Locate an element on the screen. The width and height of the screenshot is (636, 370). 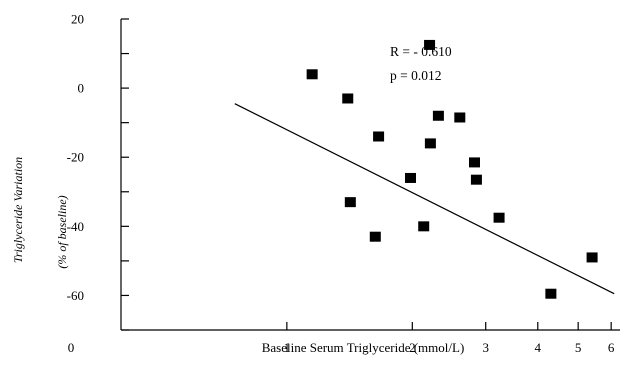
y-tick-label-20: 20 is located at coordinates (77, 19).